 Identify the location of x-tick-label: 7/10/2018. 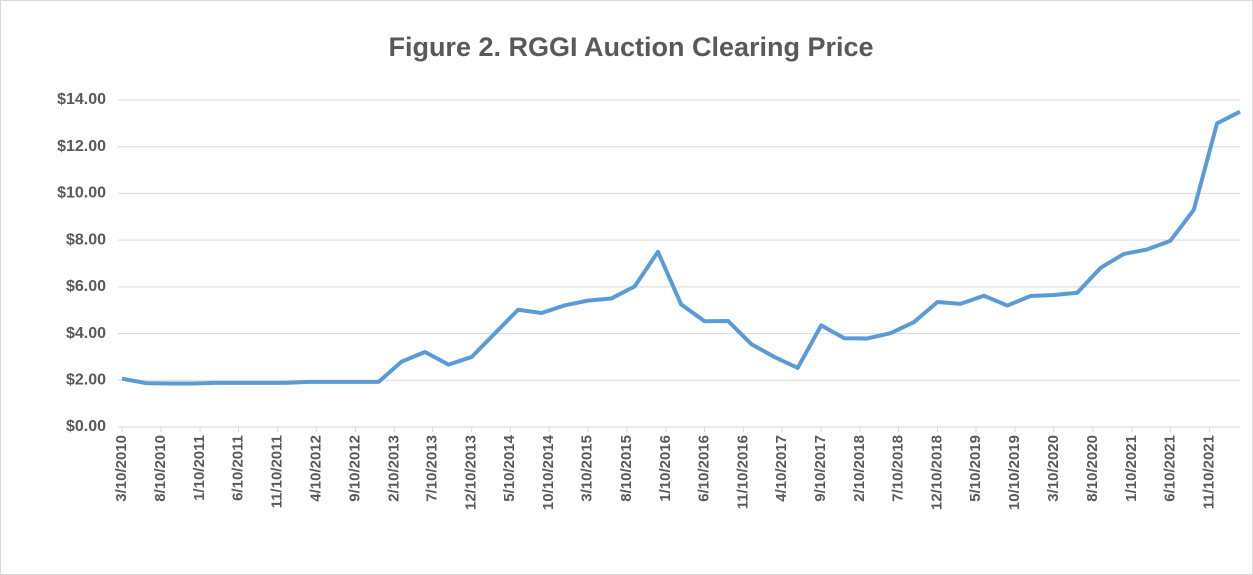
(897, 468).